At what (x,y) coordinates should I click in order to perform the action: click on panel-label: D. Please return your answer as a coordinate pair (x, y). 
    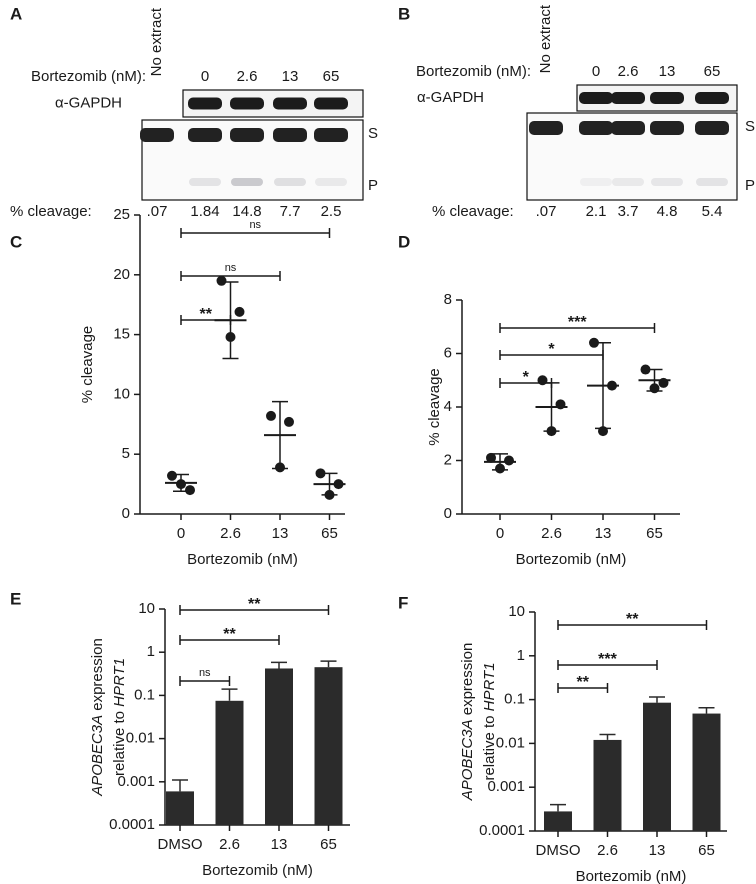
    Looking at the image, I should click on (404, 241).